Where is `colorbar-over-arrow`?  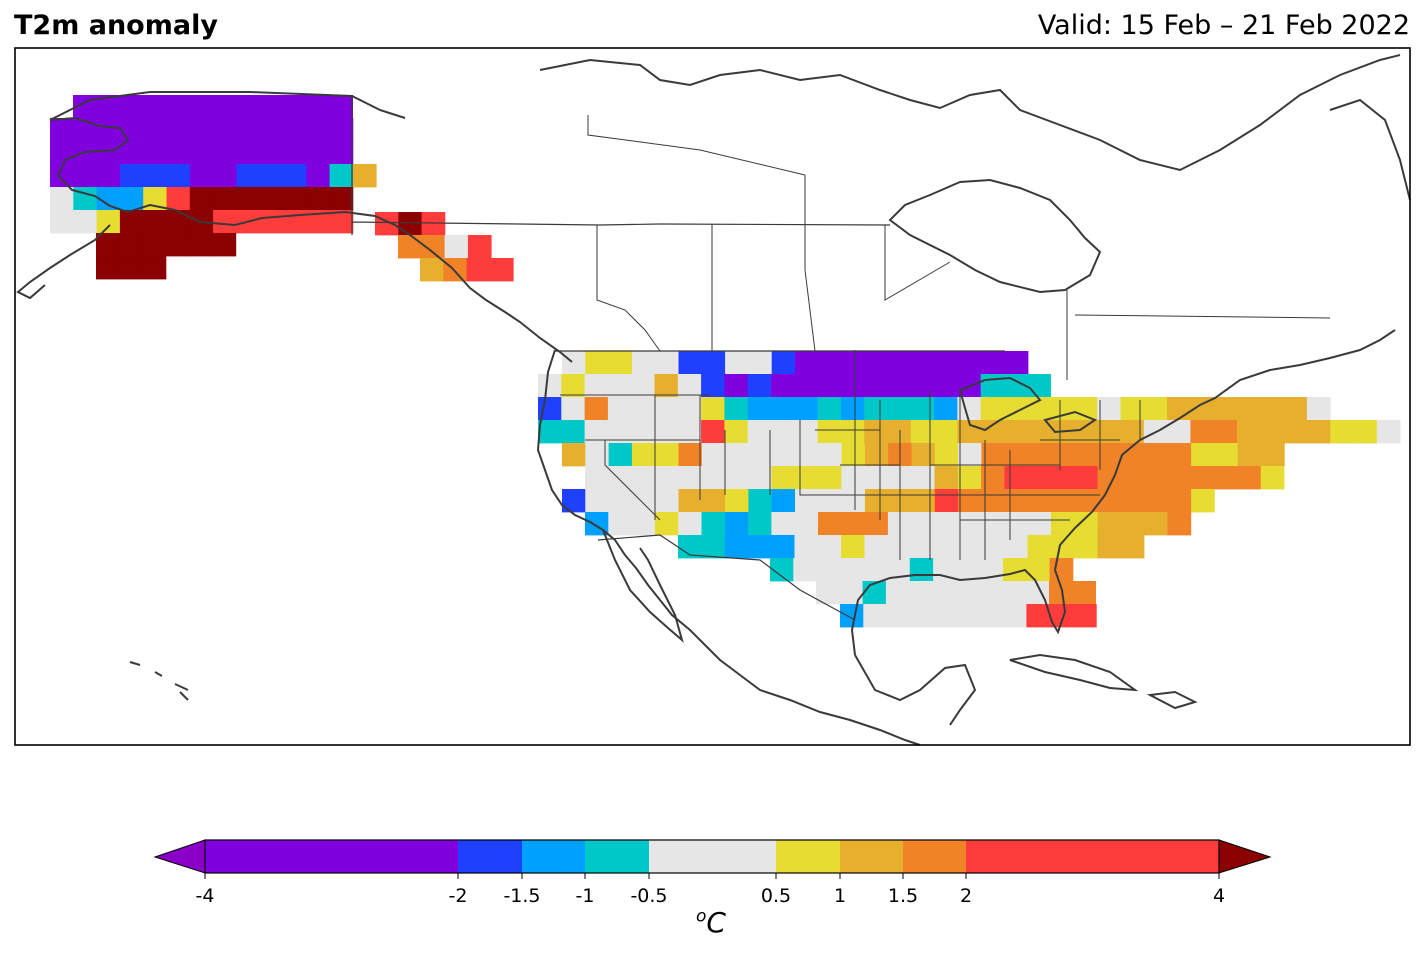
colorbar-over-arrow is located at coordinates (1245, 856).